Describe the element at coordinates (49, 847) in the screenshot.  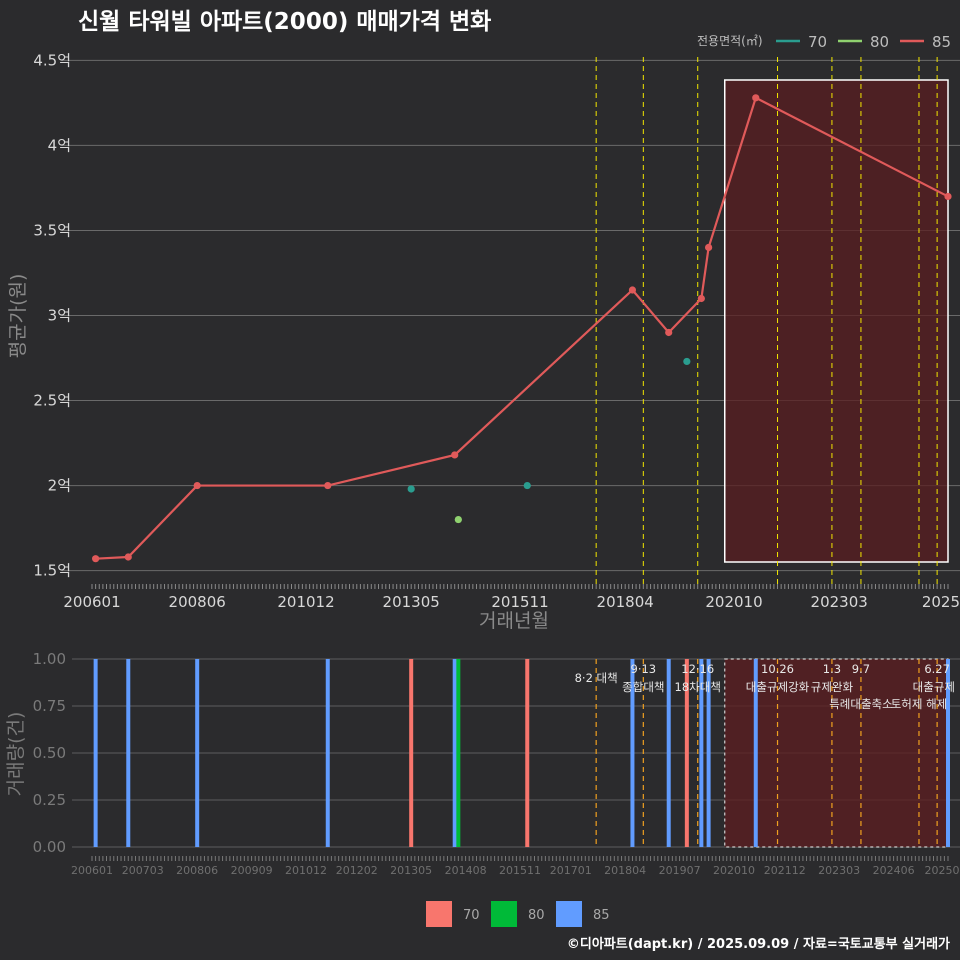
I see `volume-y-tick-label: 0.00` at that location.